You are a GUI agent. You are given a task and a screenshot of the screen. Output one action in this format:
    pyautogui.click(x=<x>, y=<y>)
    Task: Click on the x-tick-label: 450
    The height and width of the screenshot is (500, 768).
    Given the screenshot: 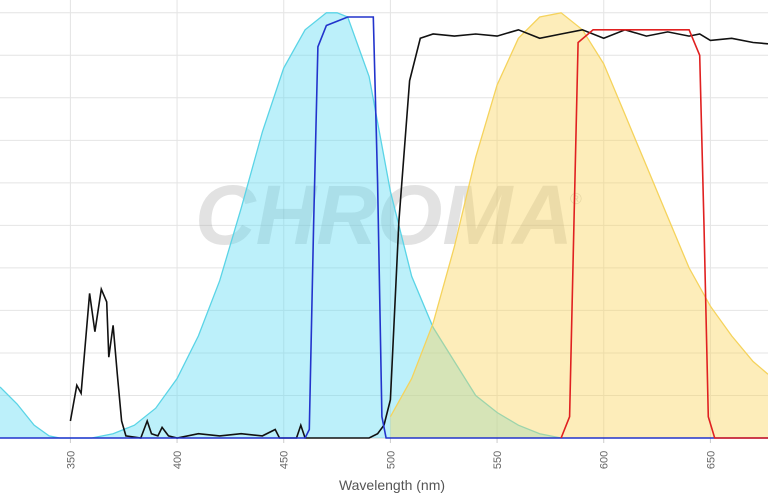 What is the action you would take?
    pyautogui.click(x=285, y=460)
    